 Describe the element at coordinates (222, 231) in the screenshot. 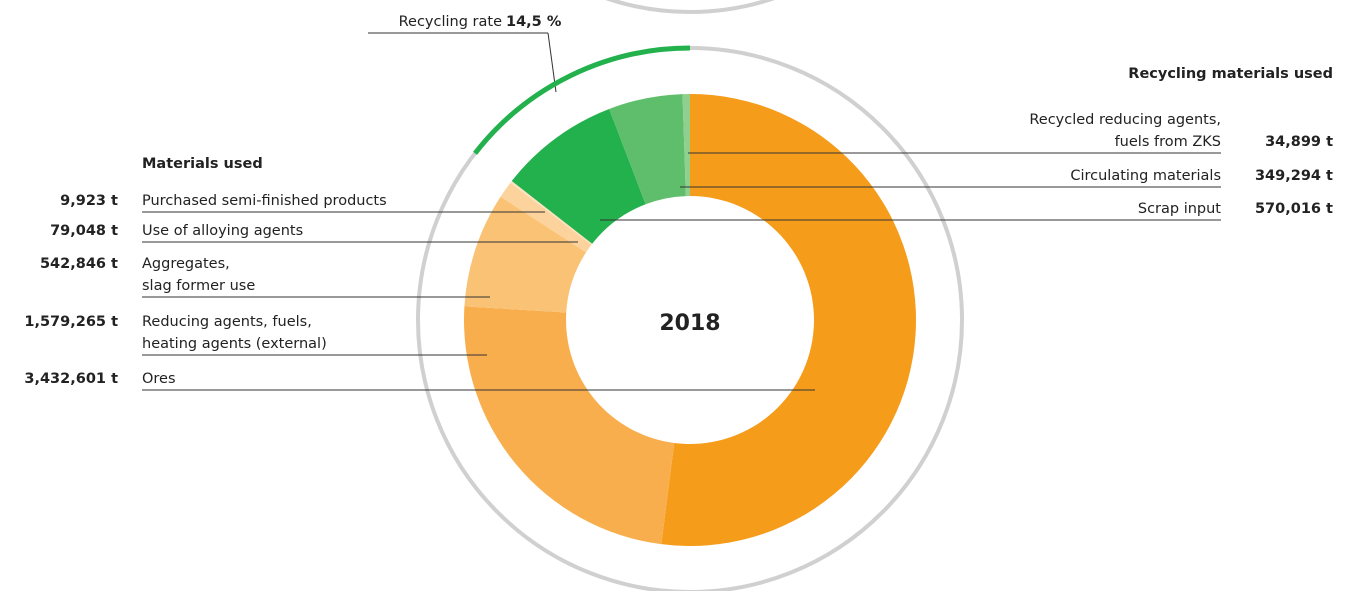

I see `item-label: Use of alloying agents` at that location.